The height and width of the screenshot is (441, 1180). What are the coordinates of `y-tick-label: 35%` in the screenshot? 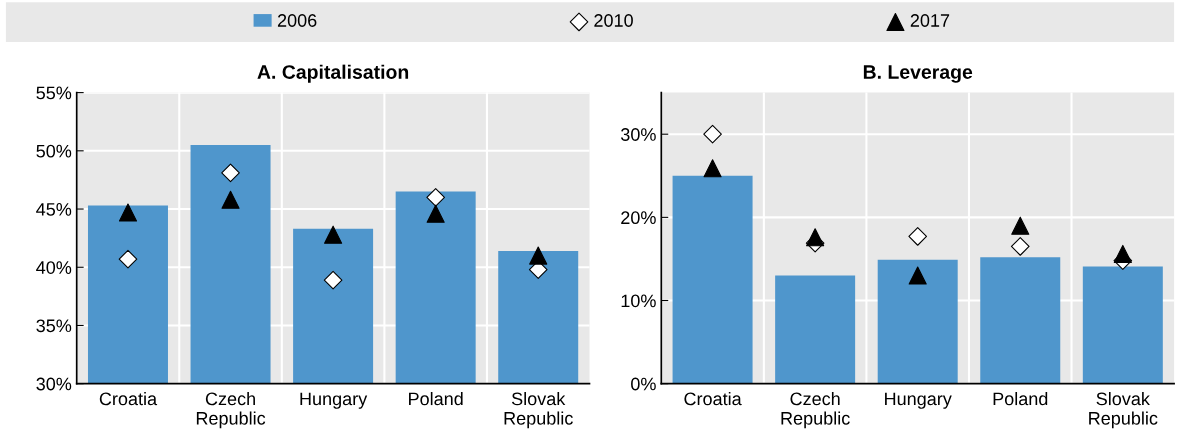 It's located at (54, 326).